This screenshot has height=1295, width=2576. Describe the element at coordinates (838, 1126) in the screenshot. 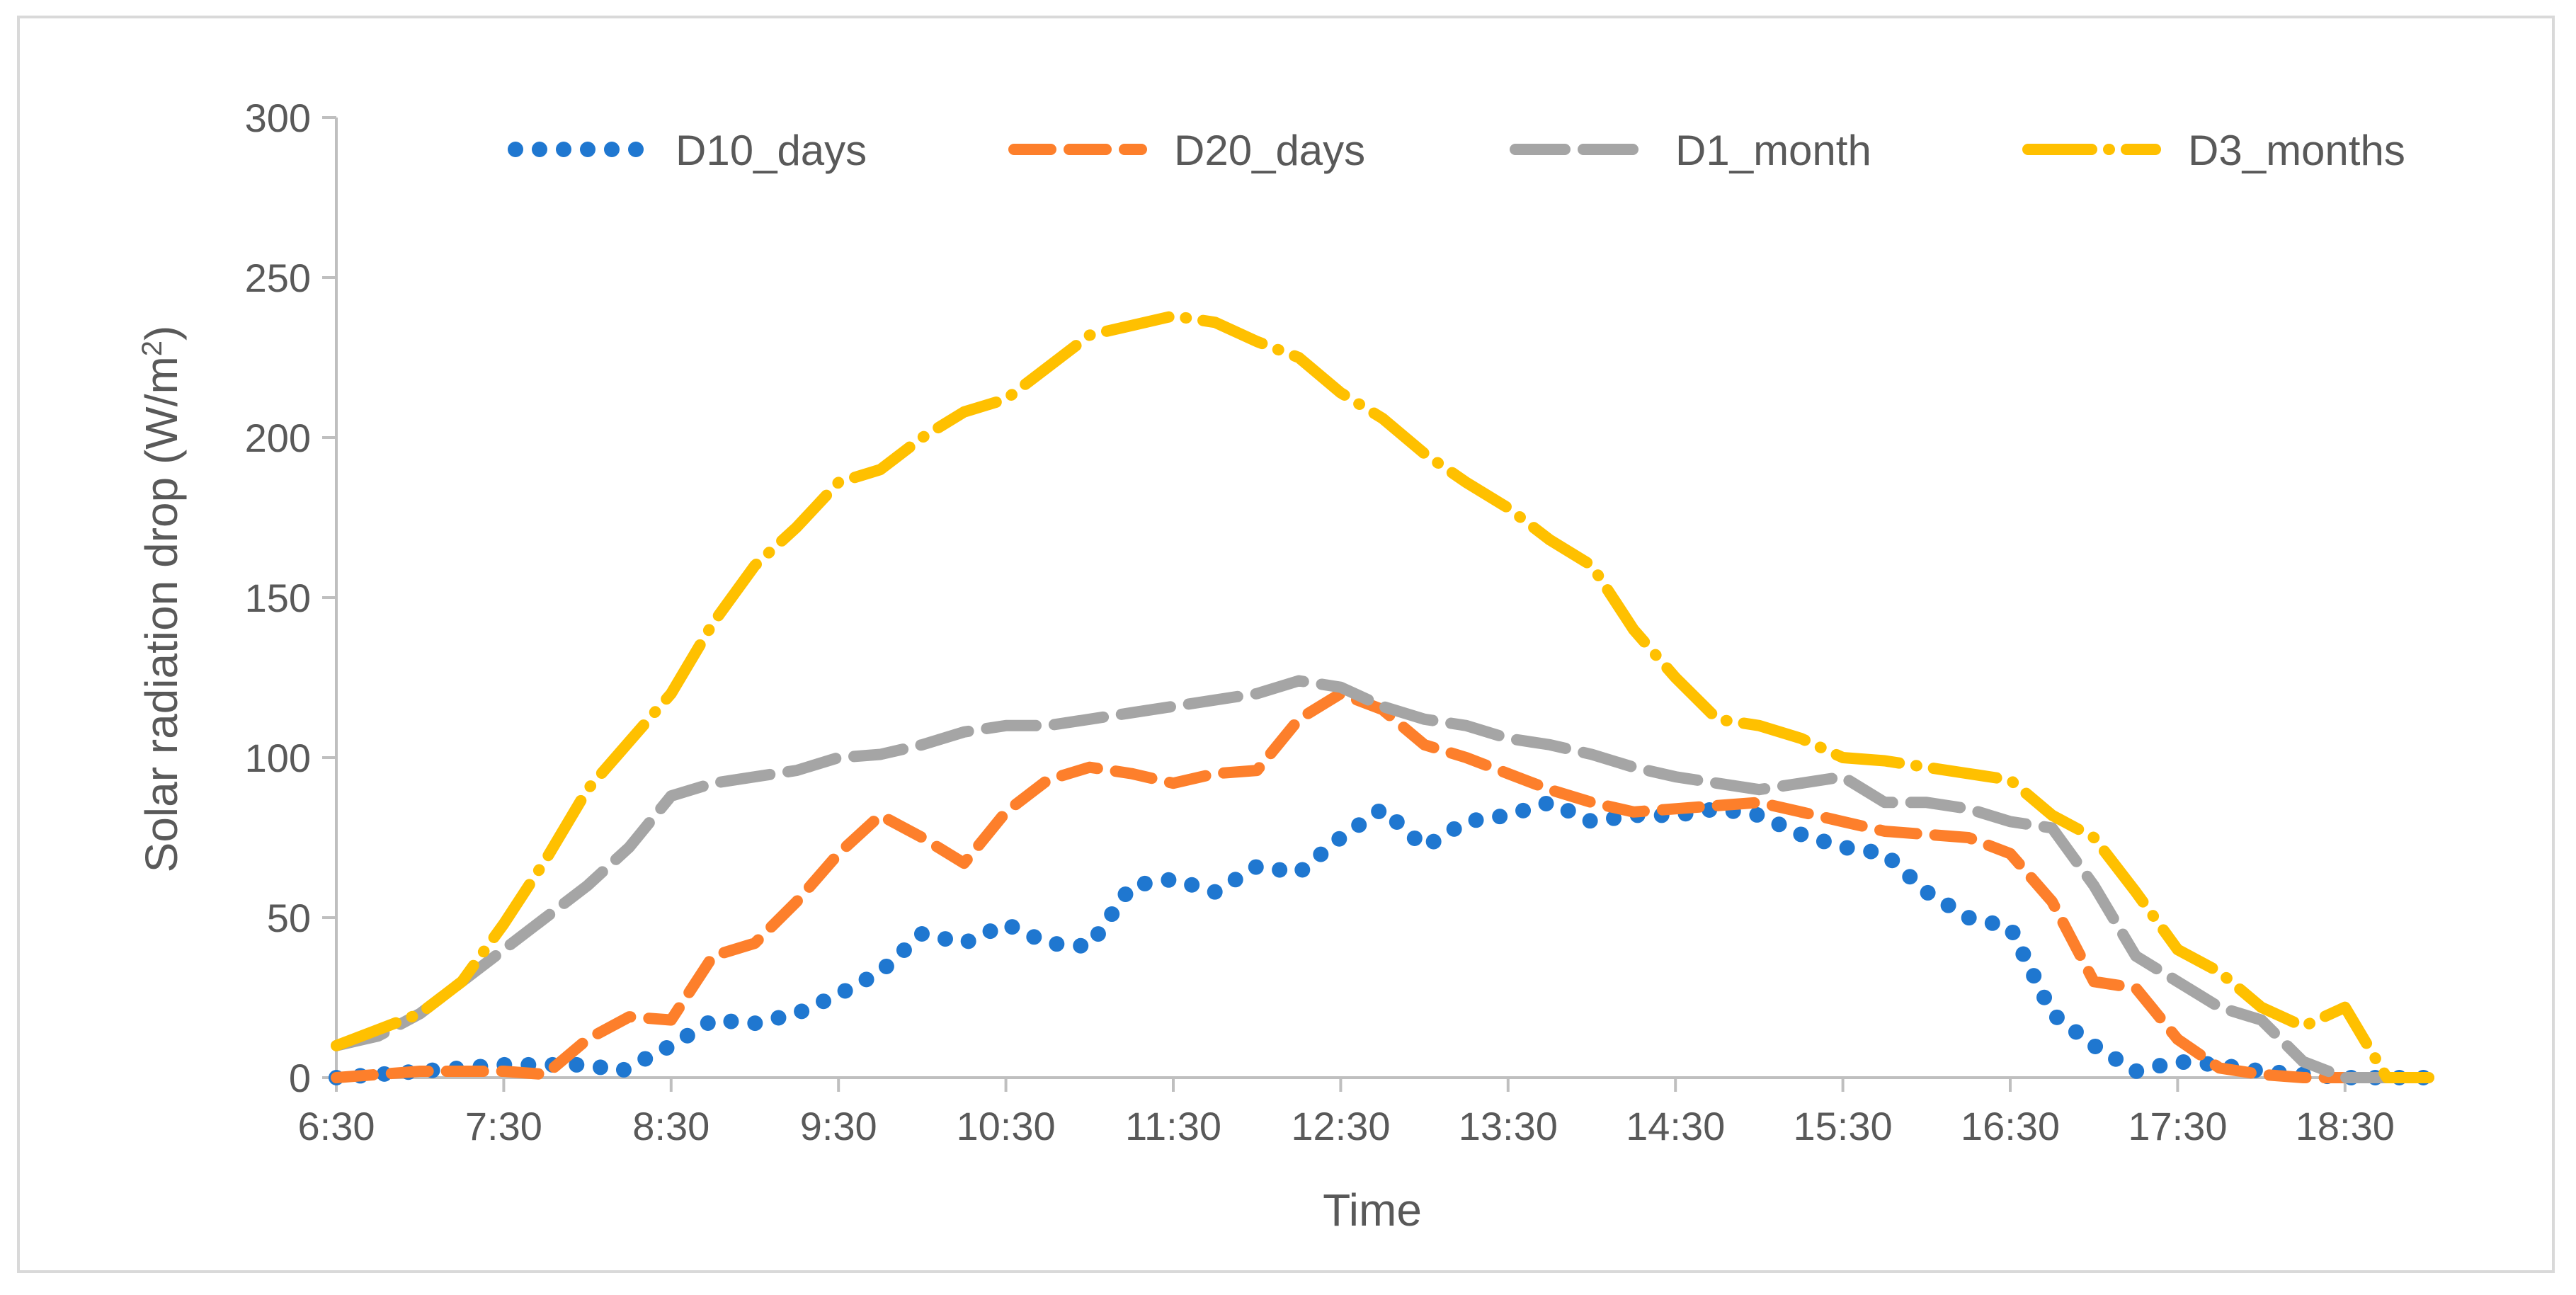

I see `x-tick-label: 9:30` at that location.